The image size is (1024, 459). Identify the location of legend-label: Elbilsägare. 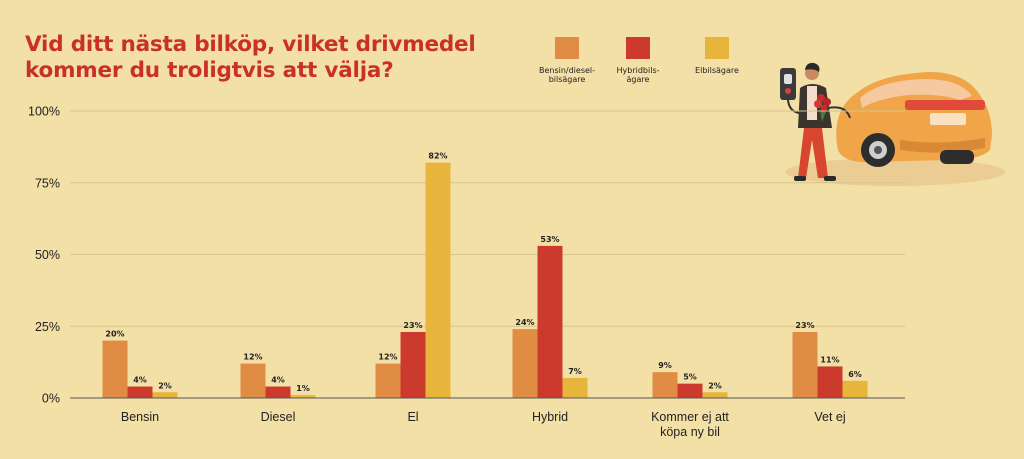
(717, 70).